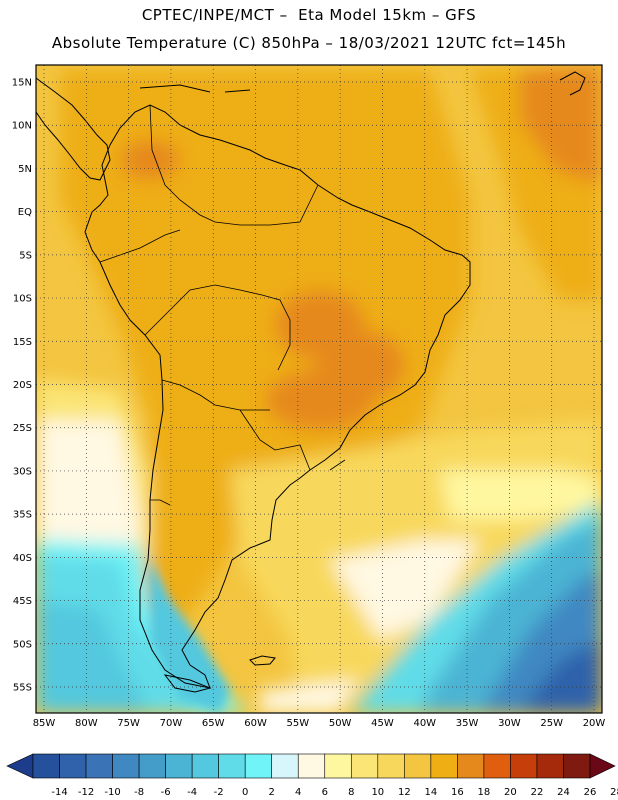 Image resolution: width=618 pixels, height=800 pixels. I want to click on colorbar-label: 8, so click(351, 792).